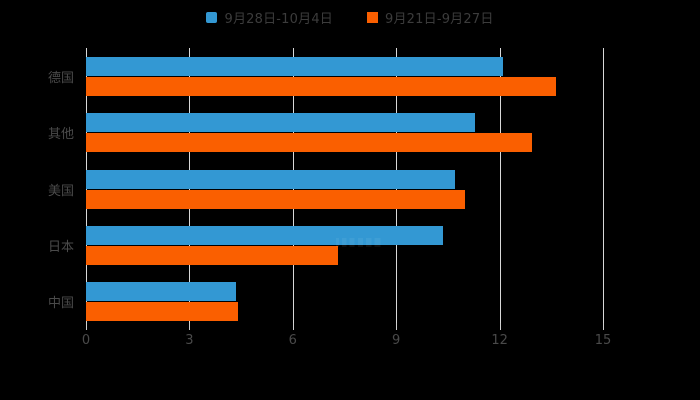  I want to click on y-tick-label: 美国, so click(60, 191).